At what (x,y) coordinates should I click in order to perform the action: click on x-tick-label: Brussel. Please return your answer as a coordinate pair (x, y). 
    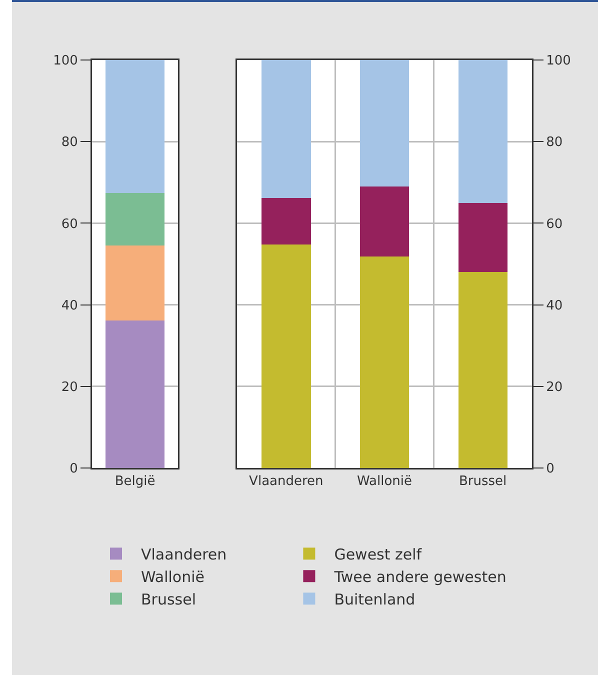
    Looking at the image, I should click on (482, 482).